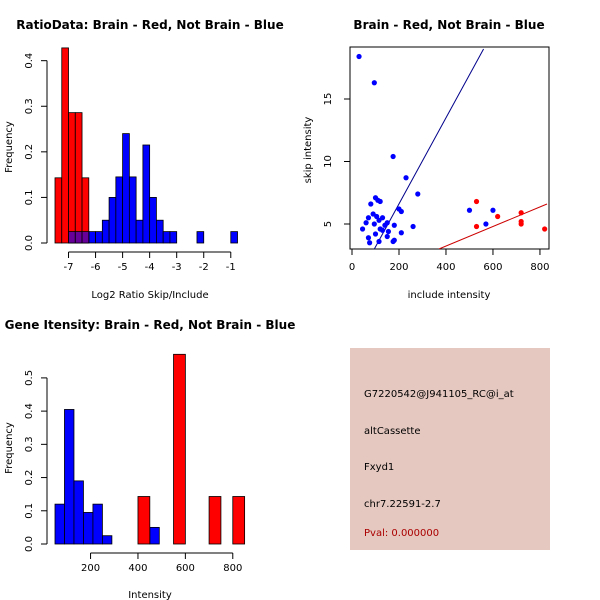 Image resolution: width=600 pixels, height=600 pixels. What do you see at coordinates (328, 99) in the screenshot?
I see `scatter-y-tick-label: 15` at bounding box center [328, 99].